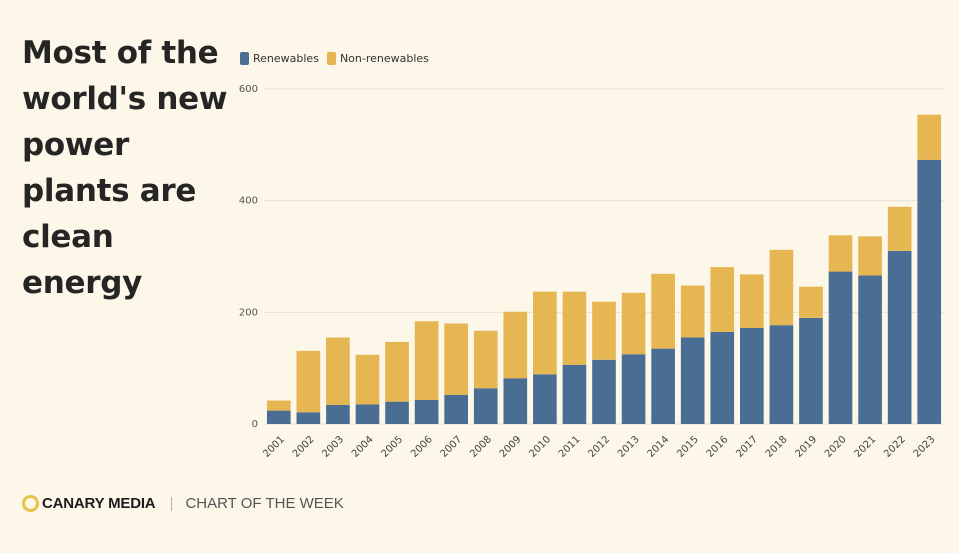 The image size is (959, 553). Describe the element at coordinates (692, 380) in the screenshot. I see `bar-renewables-2015` at that location.